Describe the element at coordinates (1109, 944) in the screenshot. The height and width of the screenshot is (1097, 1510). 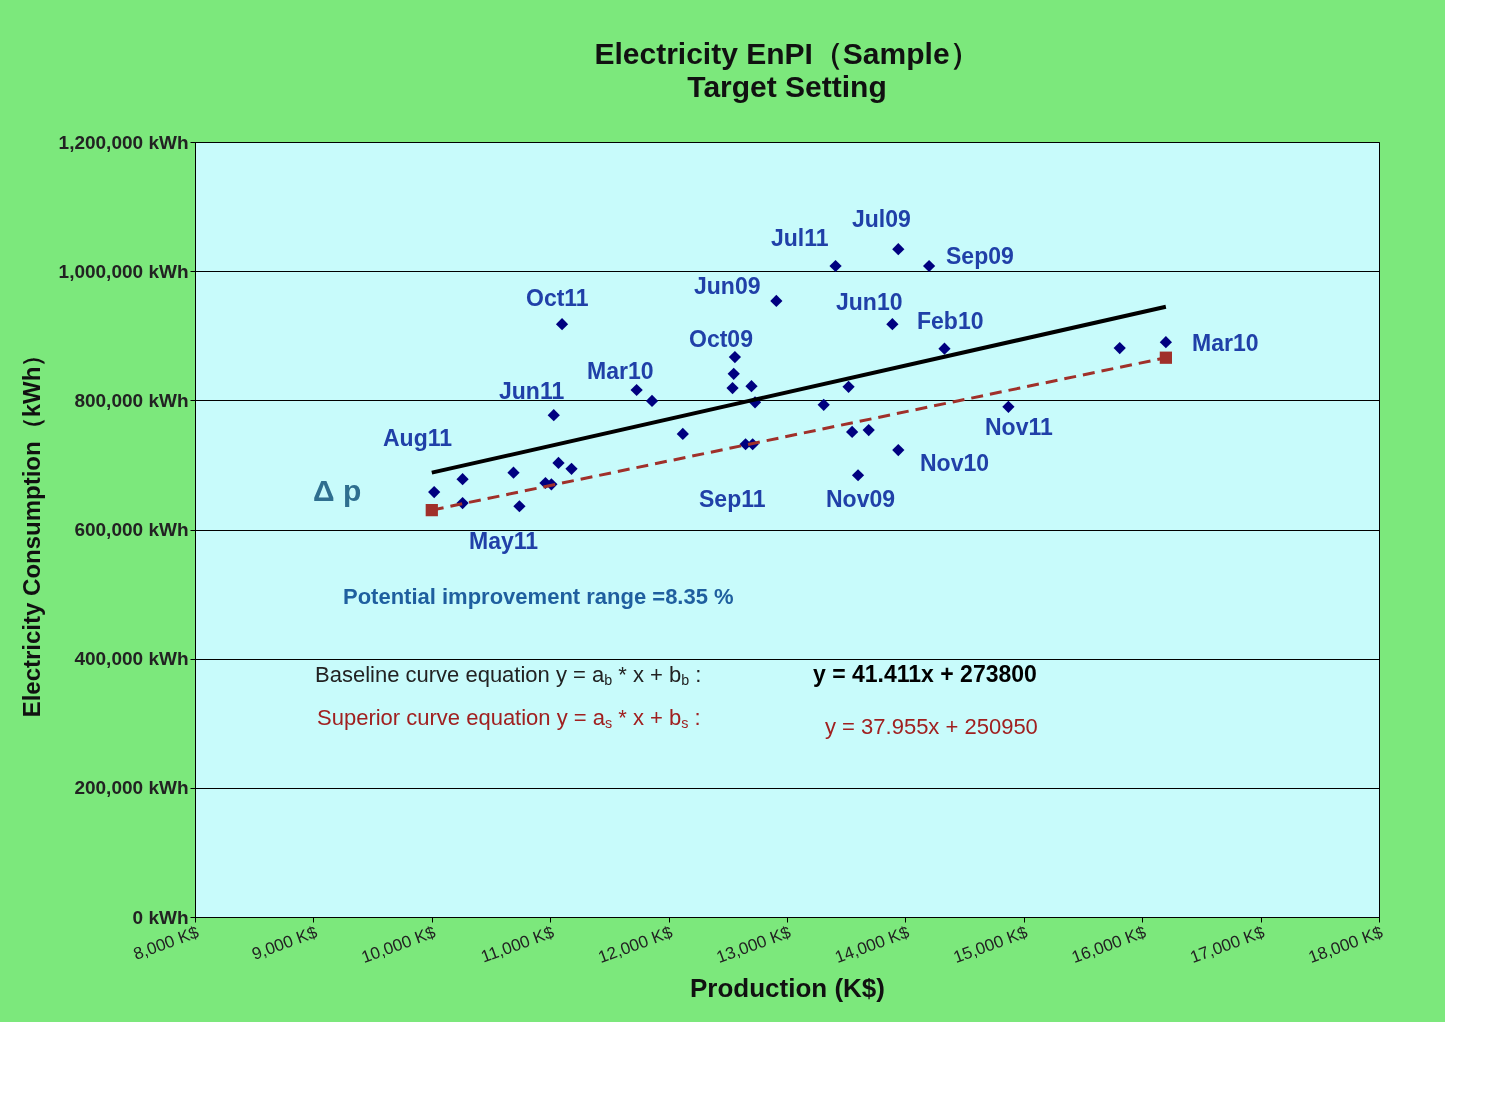
I see `x-tick-label: 16,000 K$` at that location.